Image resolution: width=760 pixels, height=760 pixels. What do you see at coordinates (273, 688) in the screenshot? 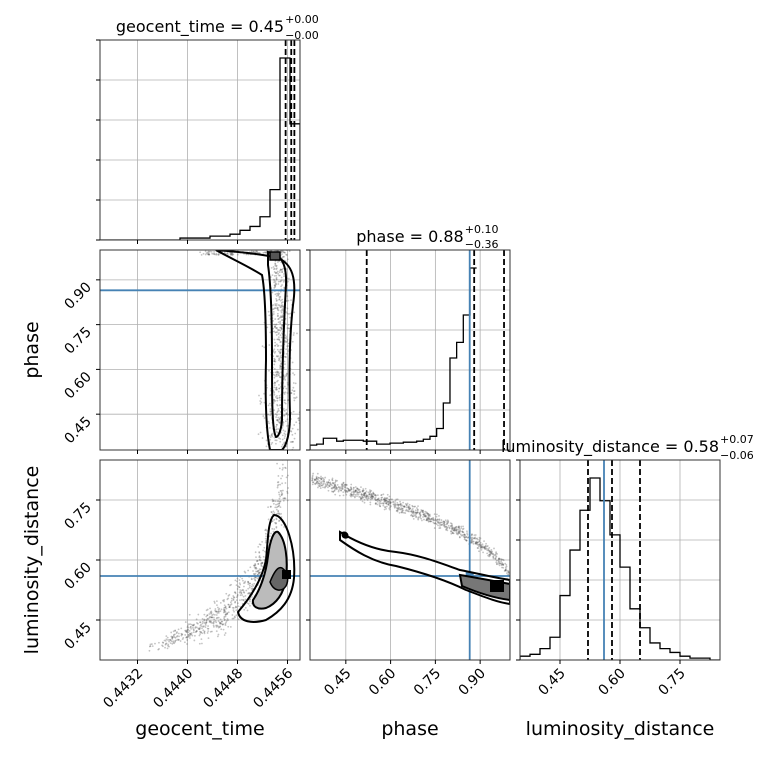
I see `x-tick-label: 0.4456` at bounding box center [273, 688].